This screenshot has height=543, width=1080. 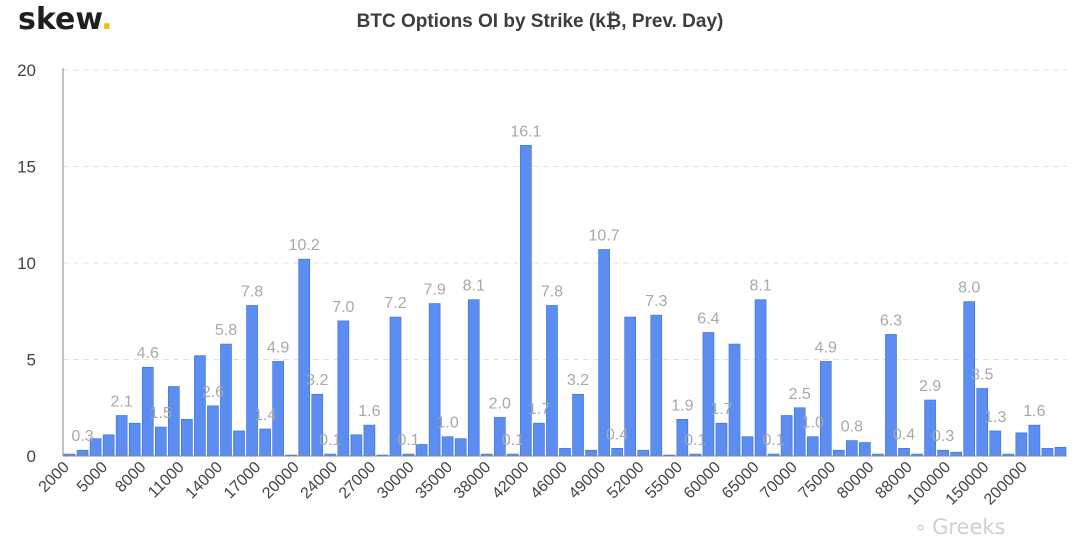 I want to click on x-tick-label: 30000, so click(x=396, y=481).